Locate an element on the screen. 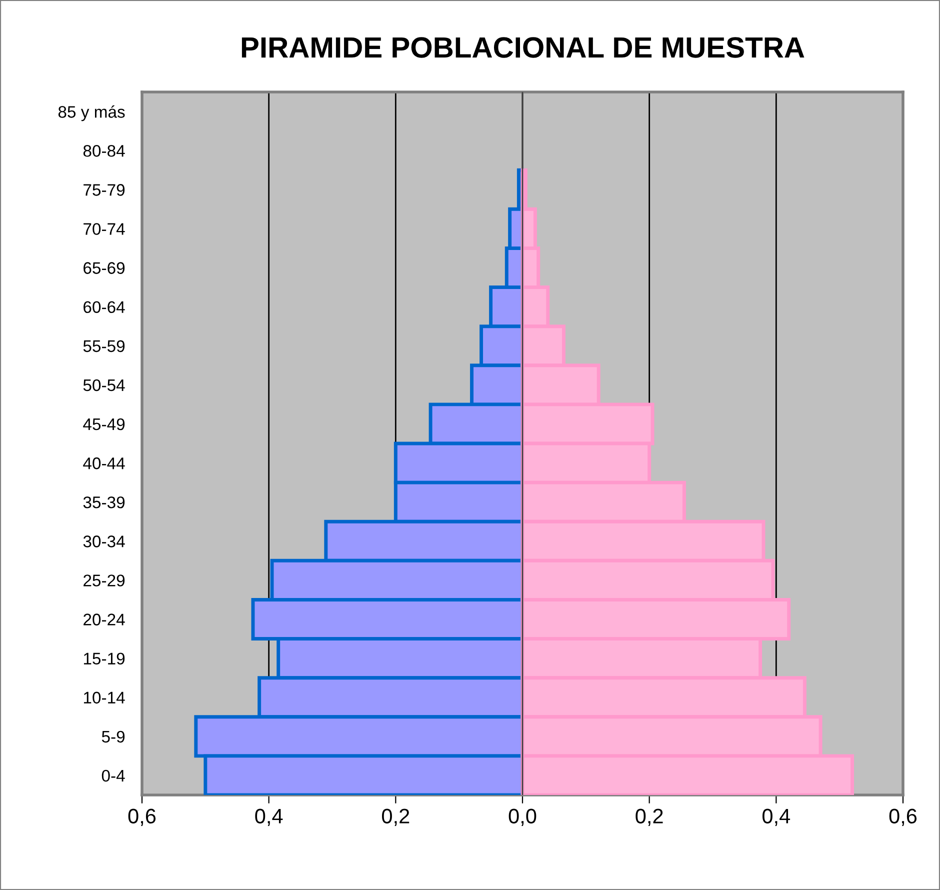  y-tick-label: 15-19 is located at coordinates (104, 658).